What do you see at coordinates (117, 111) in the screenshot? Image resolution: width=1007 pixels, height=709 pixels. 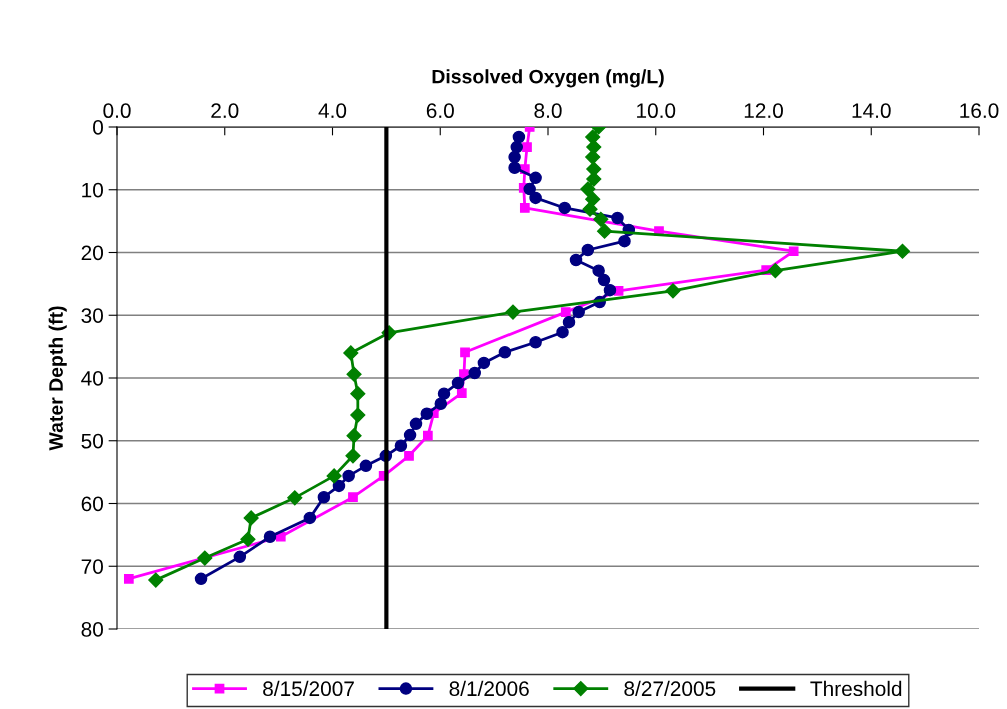 I see `x-tick-label: 0.0` at bounding box center [117, 111].